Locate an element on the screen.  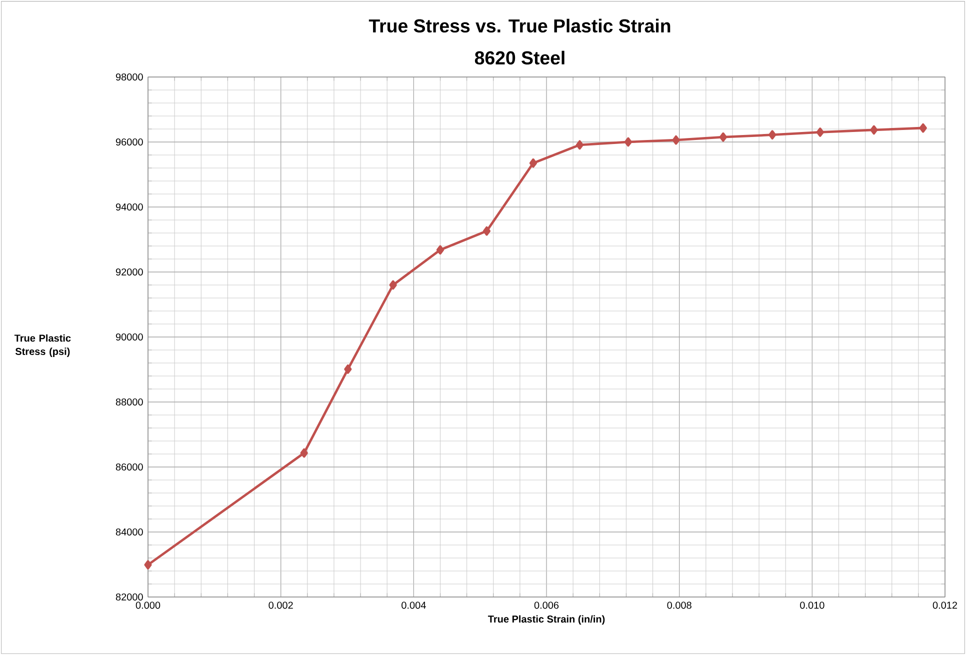
y-tick-label: 98000 is located at coordinates (129, 77).